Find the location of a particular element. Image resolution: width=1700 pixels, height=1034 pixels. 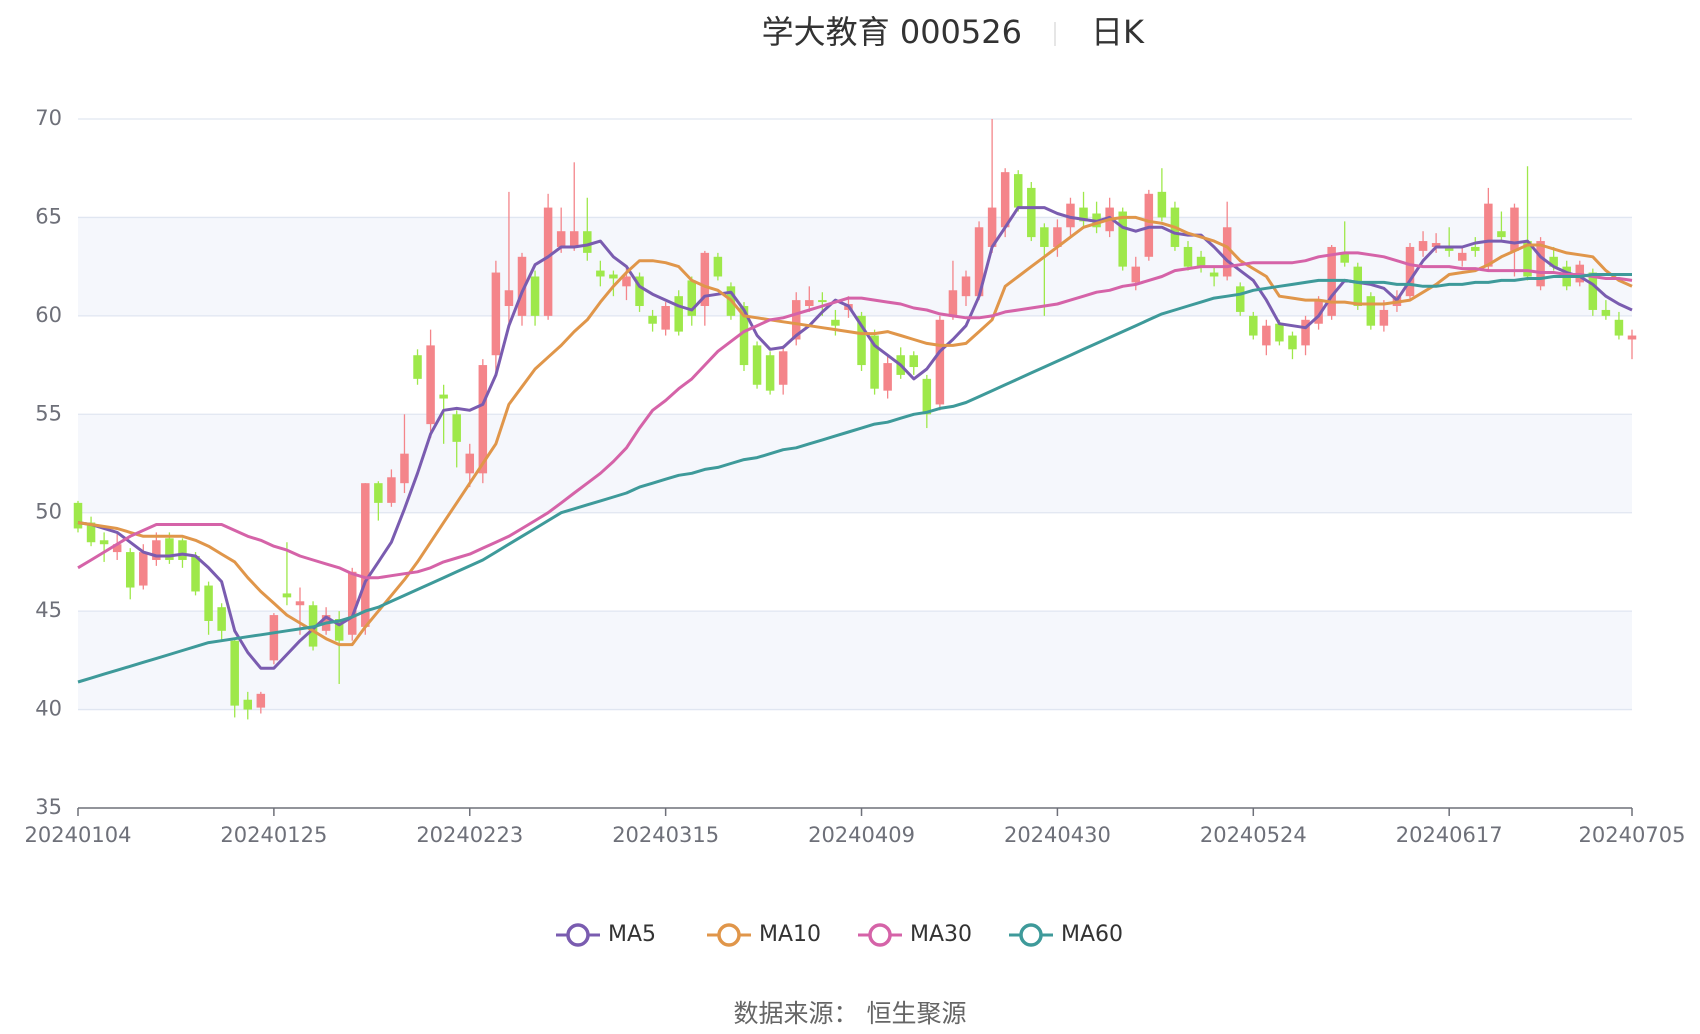

y-tick-label: 40 is located at coordinates (48, 709).